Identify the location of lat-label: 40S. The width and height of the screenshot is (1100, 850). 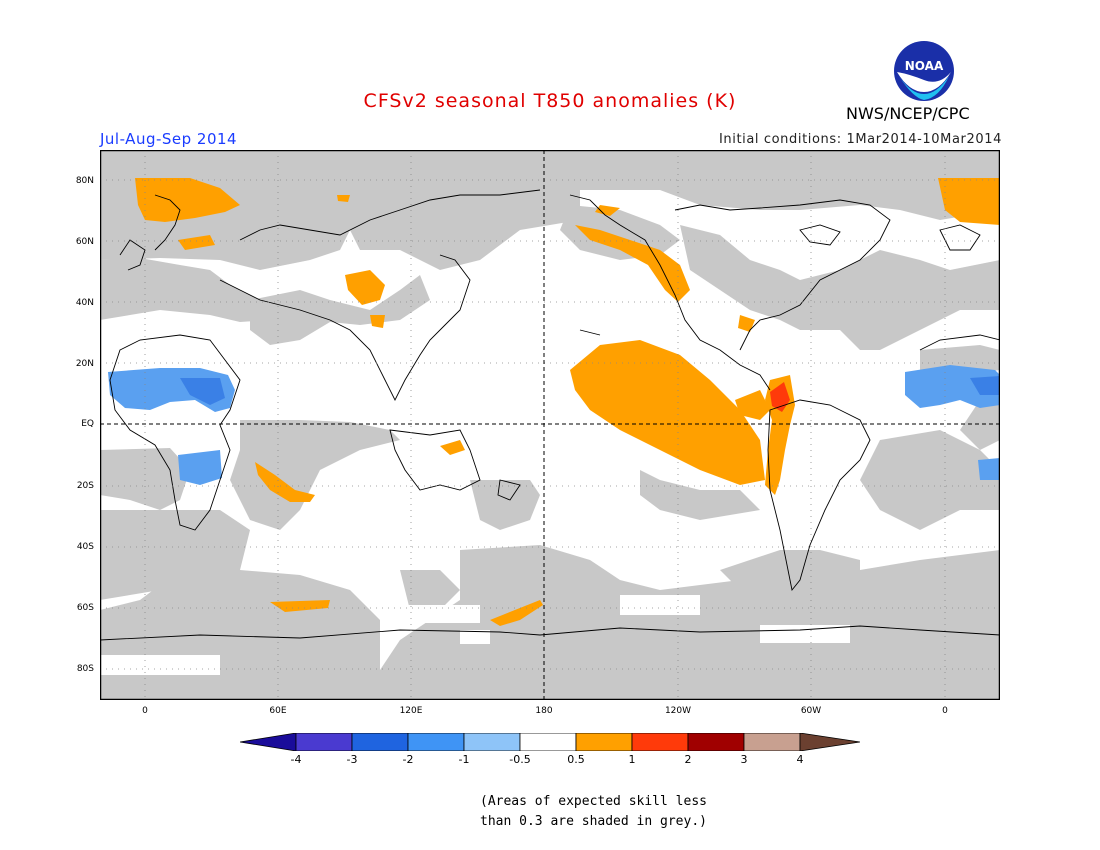
(85, 547).